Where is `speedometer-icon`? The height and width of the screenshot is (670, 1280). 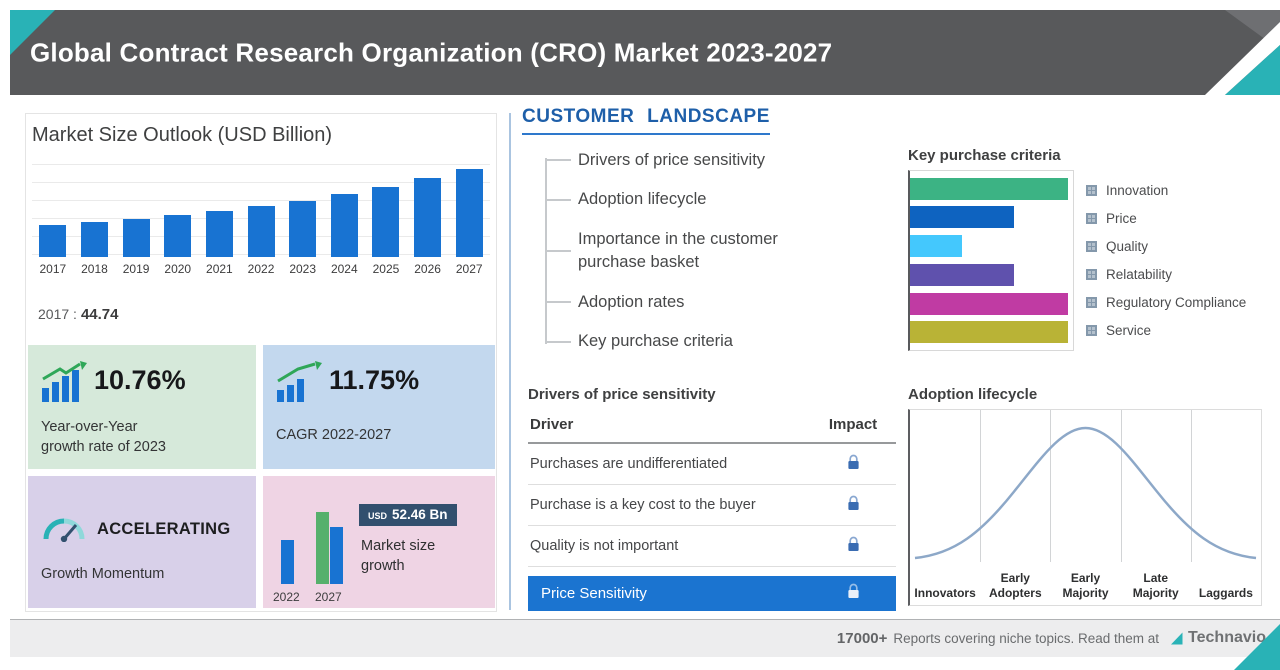
speedometer-icon is located at coordinates (64, 529).